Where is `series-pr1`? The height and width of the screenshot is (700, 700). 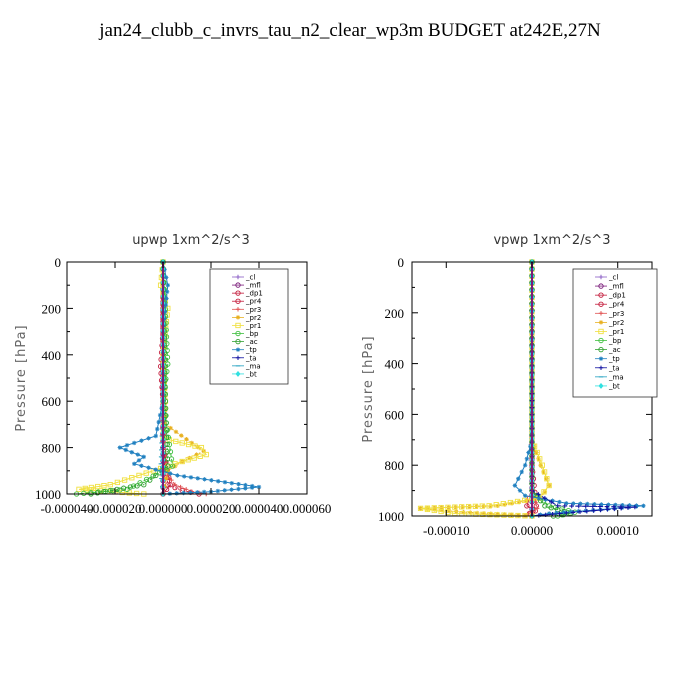
series-pr1 is located at coordinates (142, 378).